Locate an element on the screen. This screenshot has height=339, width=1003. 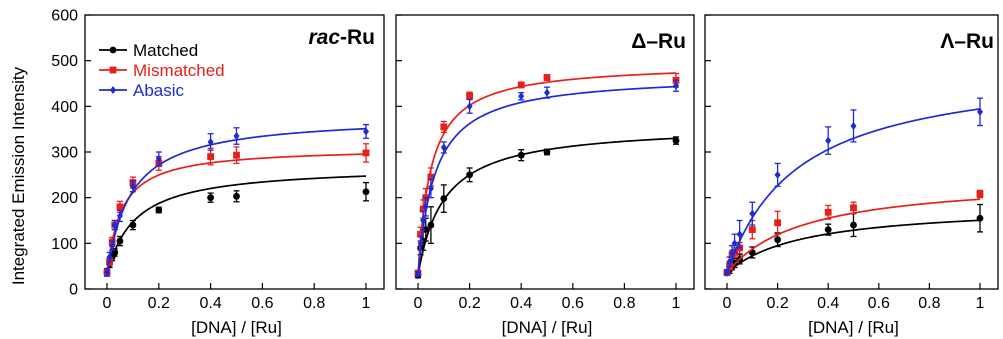
y-tick-label: 600 is located at coordinates (64, 16).